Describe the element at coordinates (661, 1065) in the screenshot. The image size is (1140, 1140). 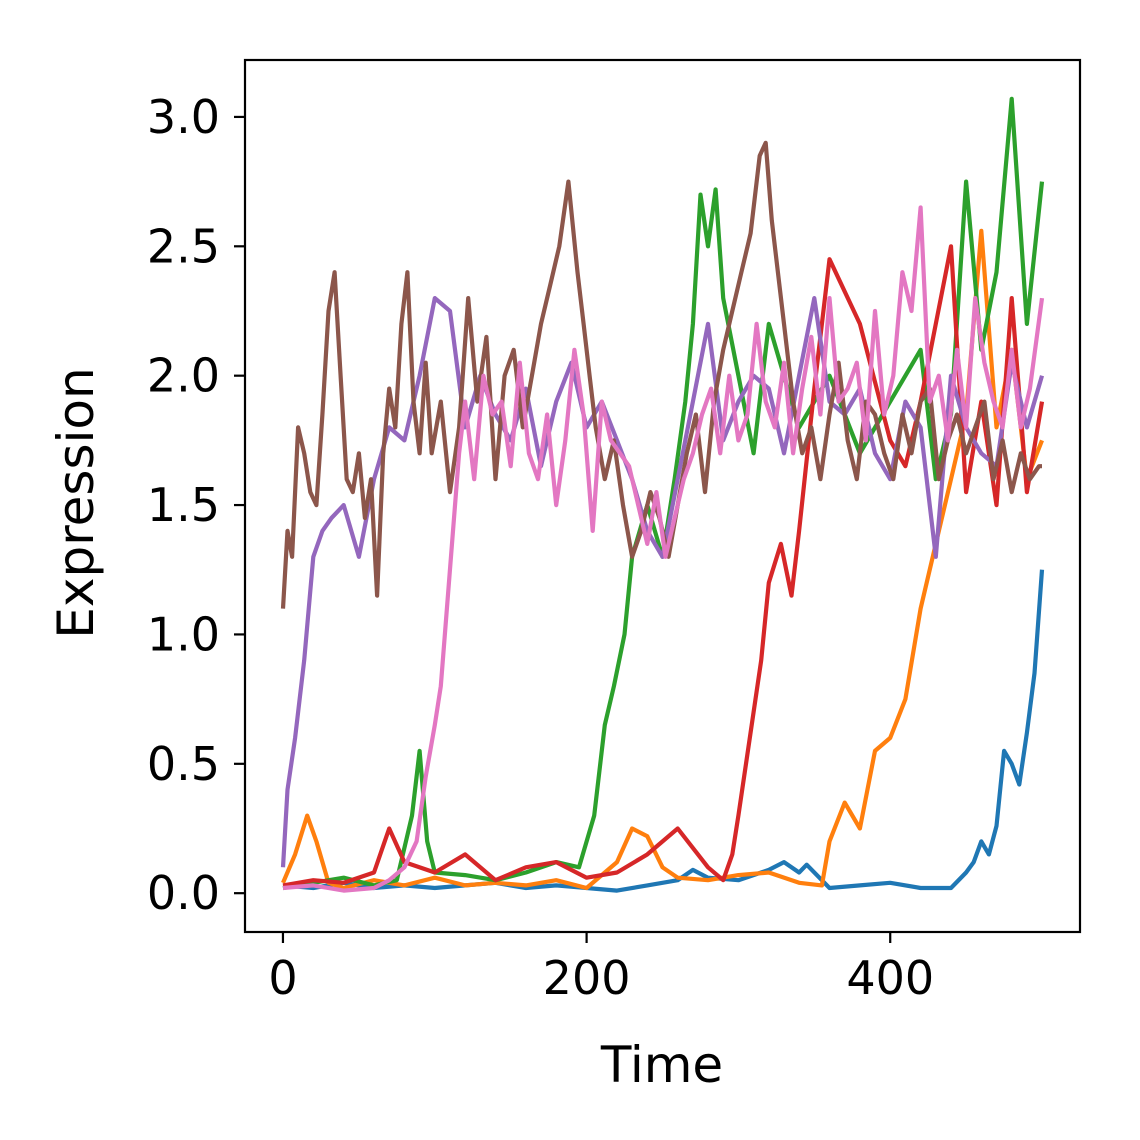
I see `x-axis-label: Time` at that location.